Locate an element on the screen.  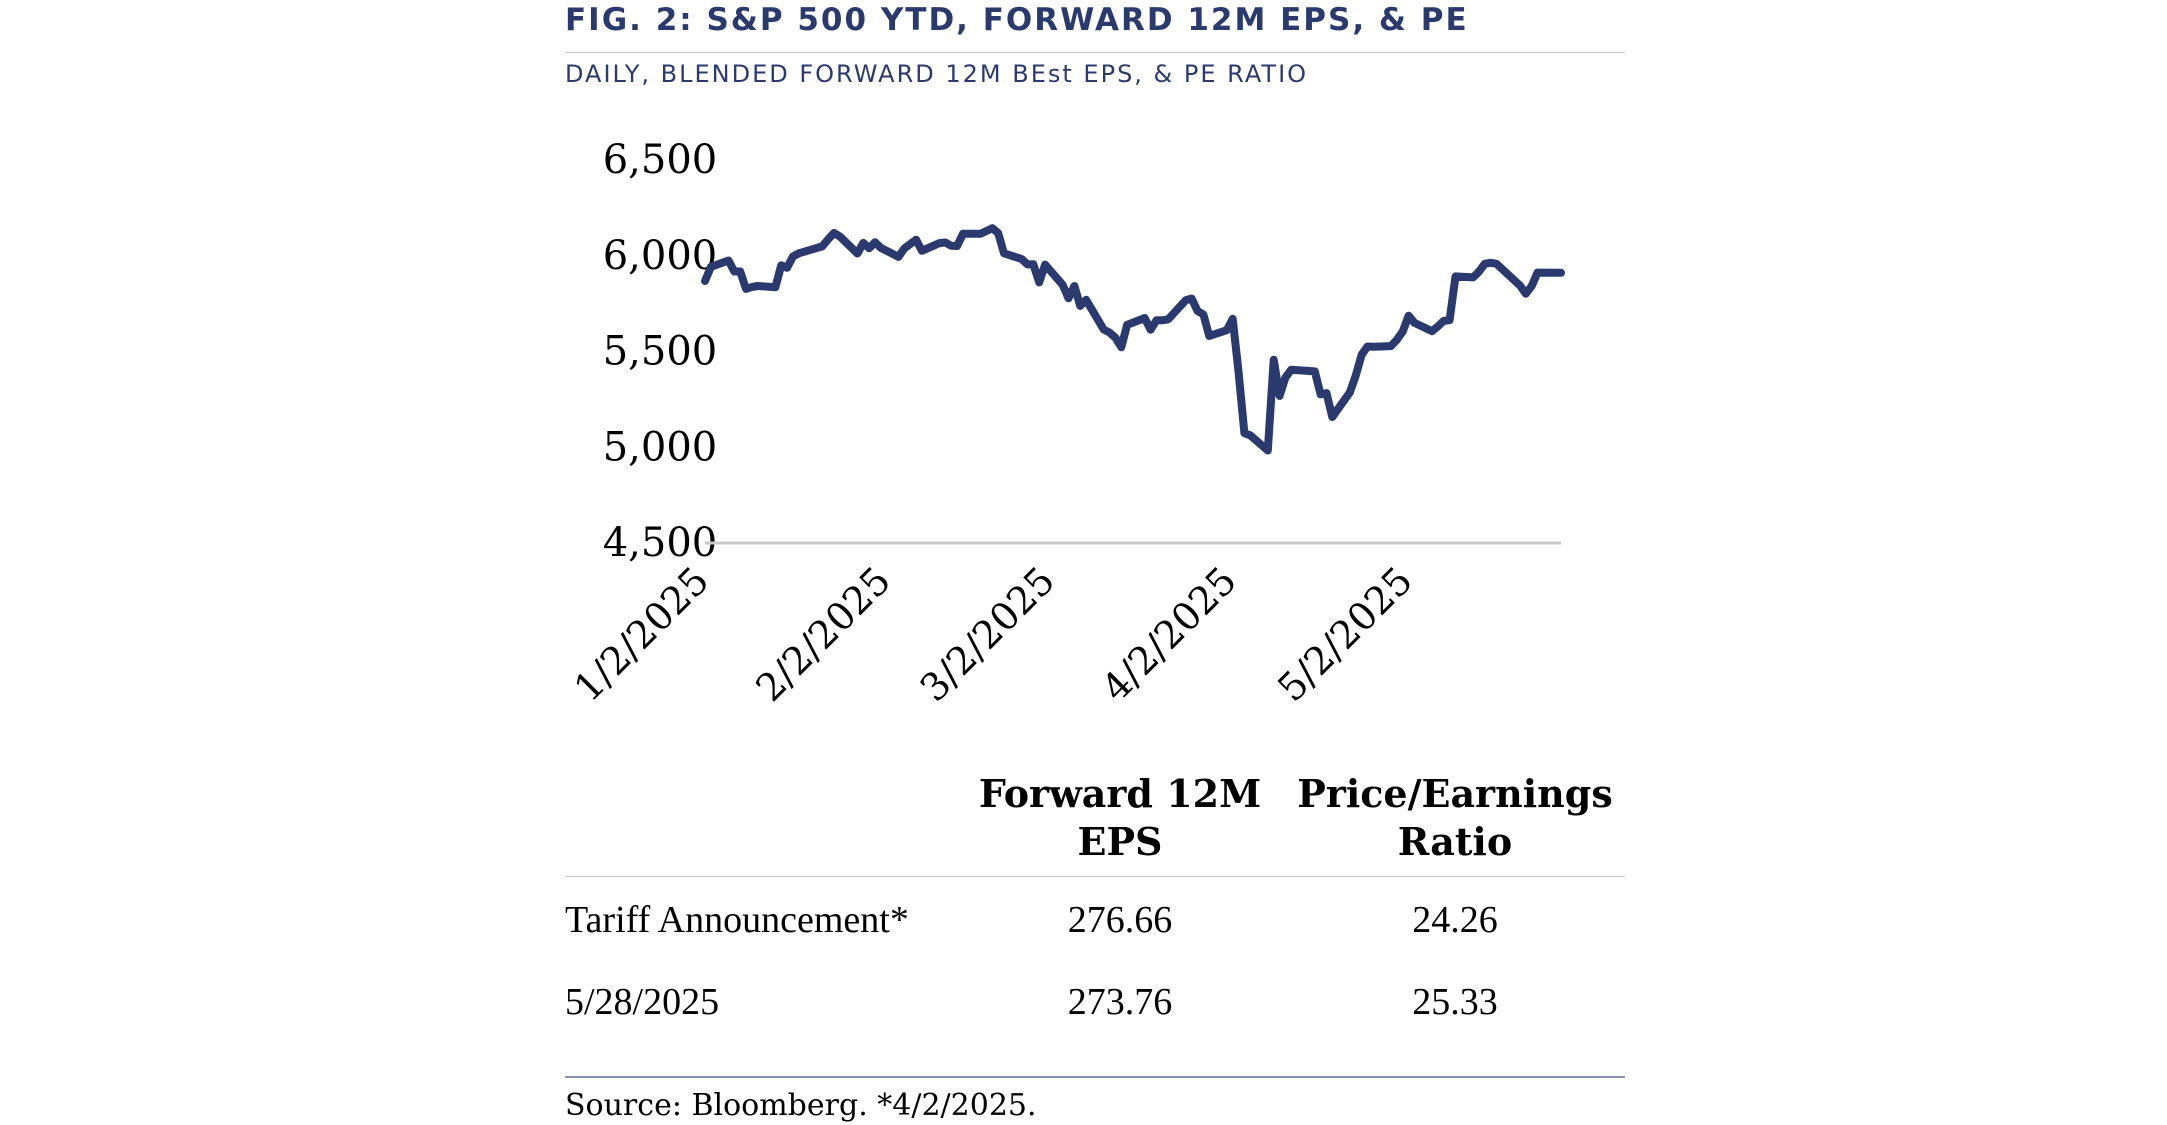
row-eps: 273.76 is located at coordinates (1120, 1002).